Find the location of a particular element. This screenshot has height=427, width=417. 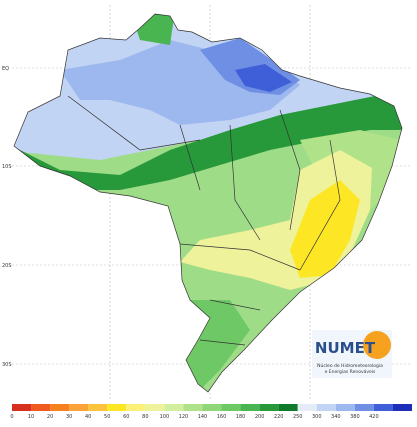

logo-title: NUMET is located at coordinates (345, 348).